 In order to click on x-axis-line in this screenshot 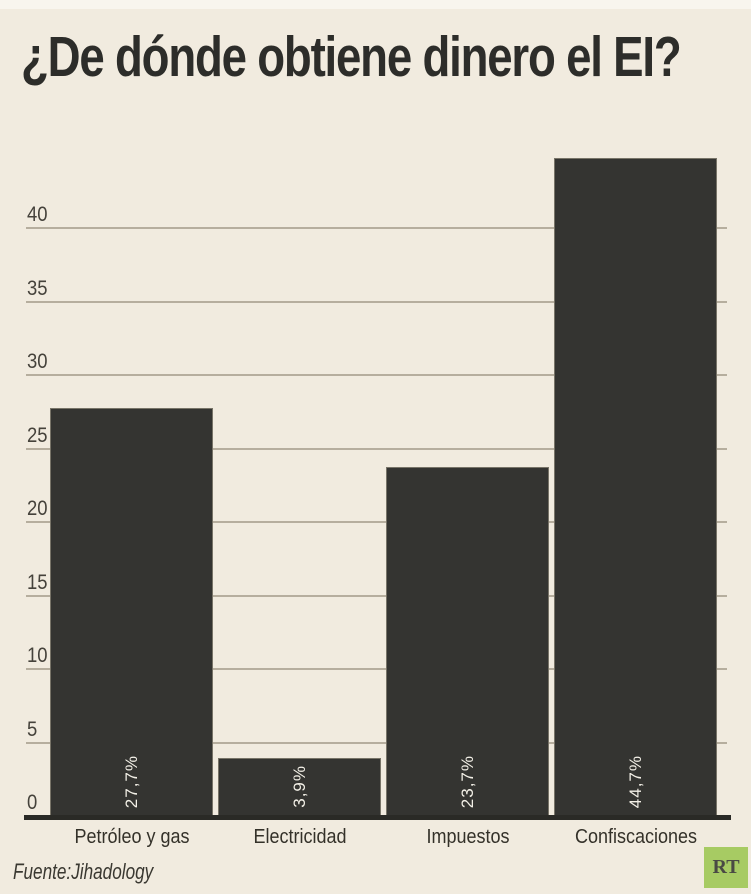, I will do `click(377, 817)`.